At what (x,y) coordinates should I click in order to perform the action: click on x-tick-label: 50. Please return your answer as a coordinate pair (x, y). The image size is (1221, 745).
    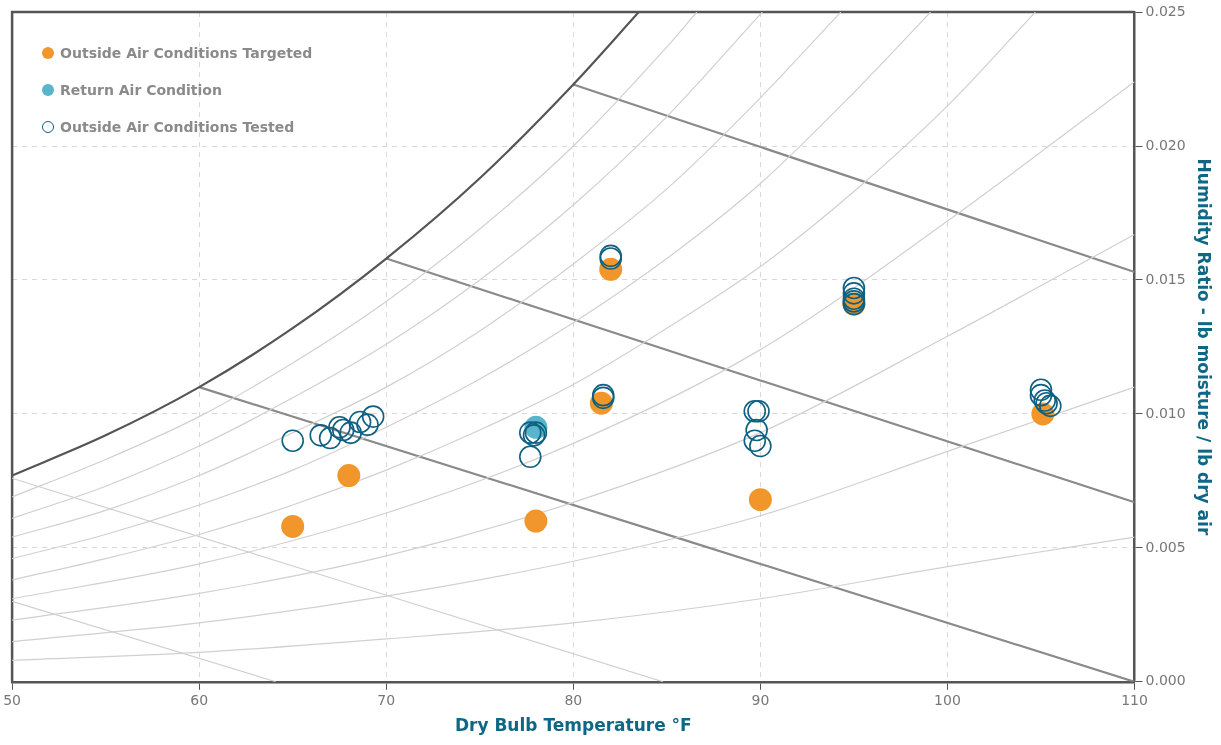
    Looking at the image, I should click on (12, 699).